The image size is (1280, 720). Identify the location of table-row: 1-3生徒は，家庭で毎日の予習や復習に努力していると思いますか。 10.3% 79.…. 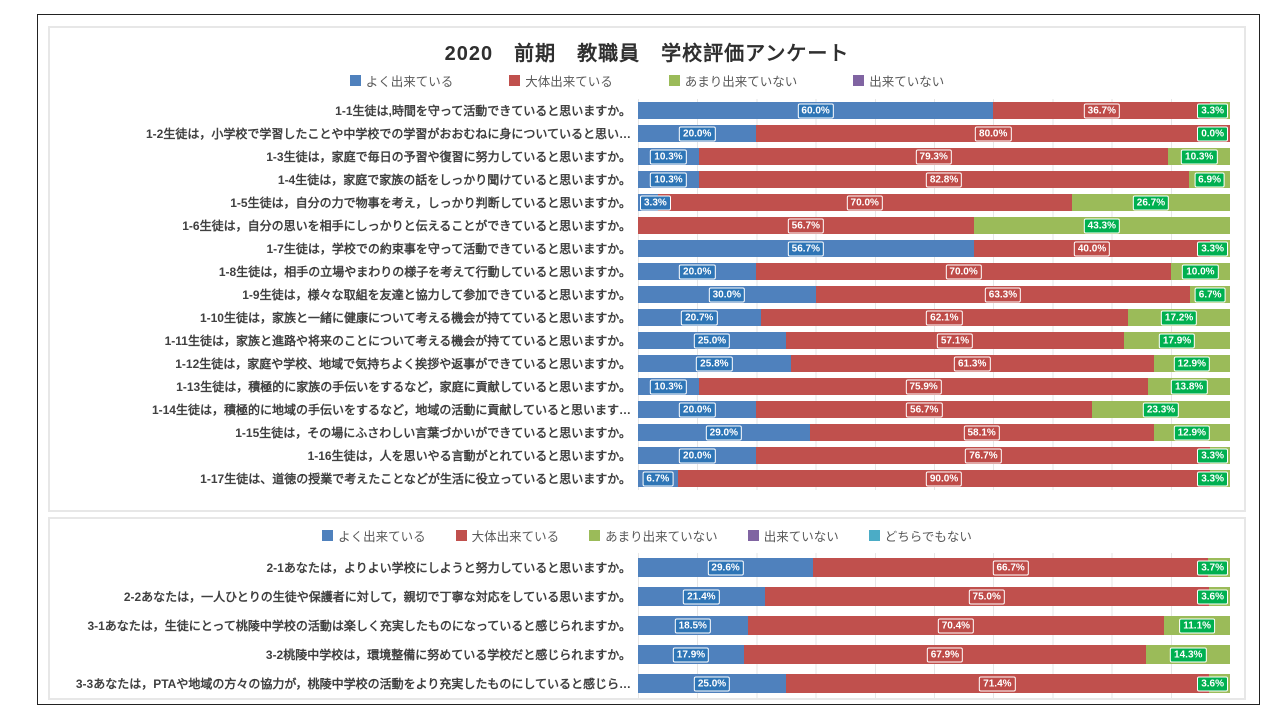
(640, 156).